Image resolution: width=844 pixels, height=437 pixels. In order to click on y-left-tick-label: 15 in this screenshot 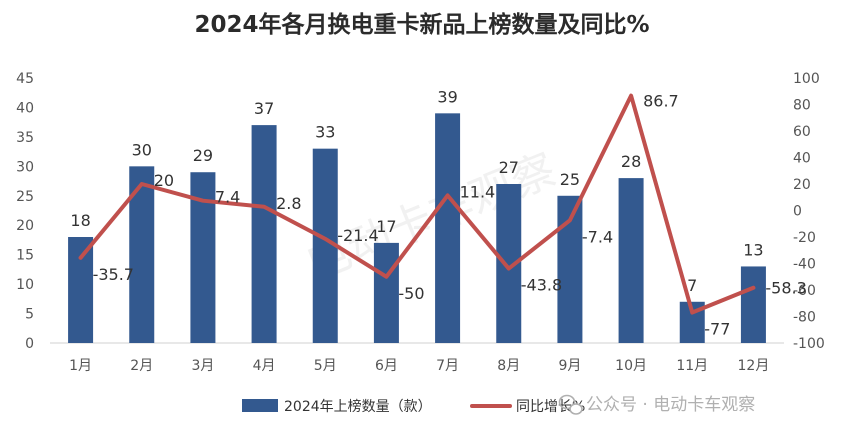, I will do `click(25, 256)`.